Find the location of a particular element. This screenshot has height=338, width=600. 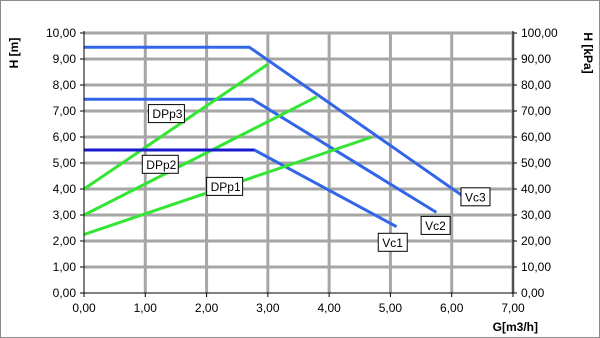

series-label-text: Vc1 is located at coordinates (392, 243).